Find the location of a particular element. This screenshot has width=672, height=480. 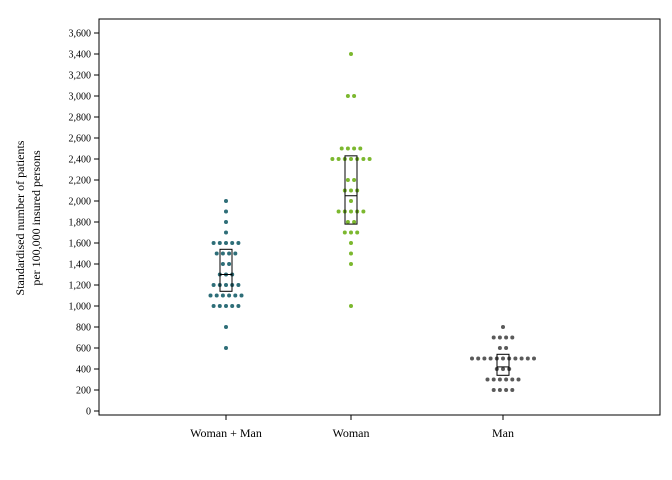

y-tick-label: 2,200 is located at coordinates (80, 181).